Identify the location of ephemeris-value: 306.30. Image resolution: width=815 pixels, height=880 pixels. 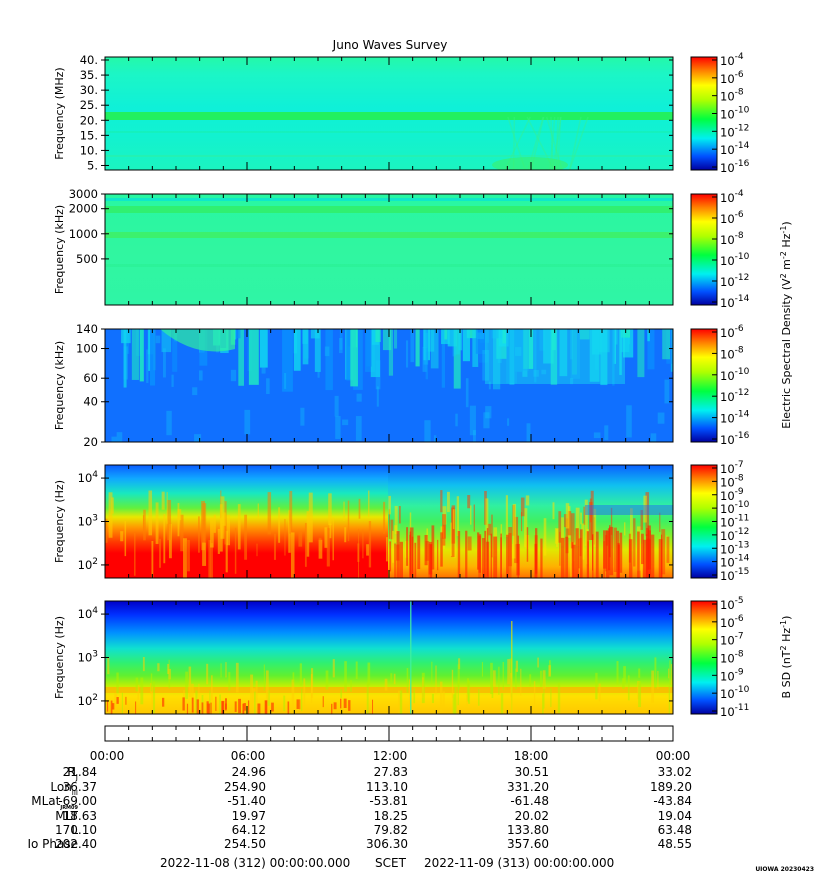
(387, 844).